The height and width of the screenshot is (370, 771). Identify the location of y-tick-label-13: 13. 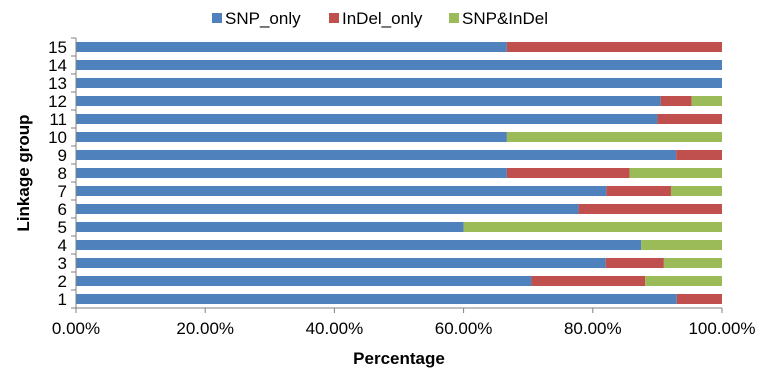
(57, 83).